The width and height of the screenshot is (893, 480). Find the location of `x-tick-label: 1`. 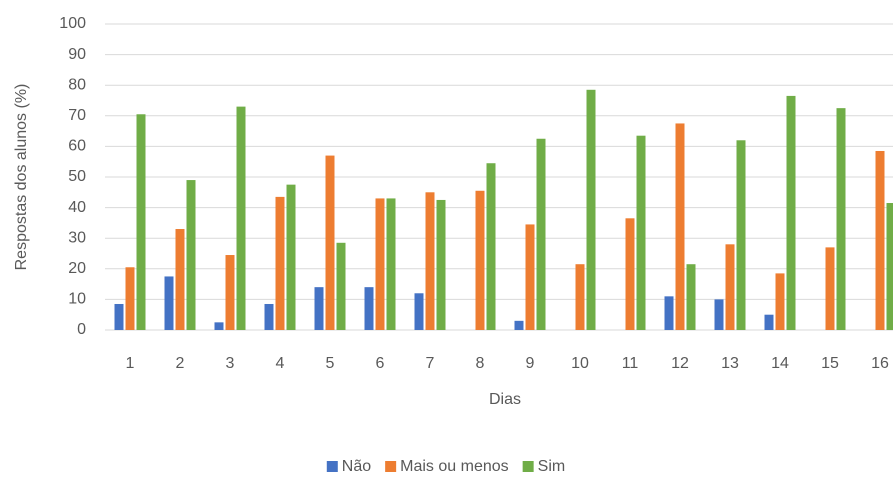

x-tick-label: 1 is located at coordinates (130, 363).